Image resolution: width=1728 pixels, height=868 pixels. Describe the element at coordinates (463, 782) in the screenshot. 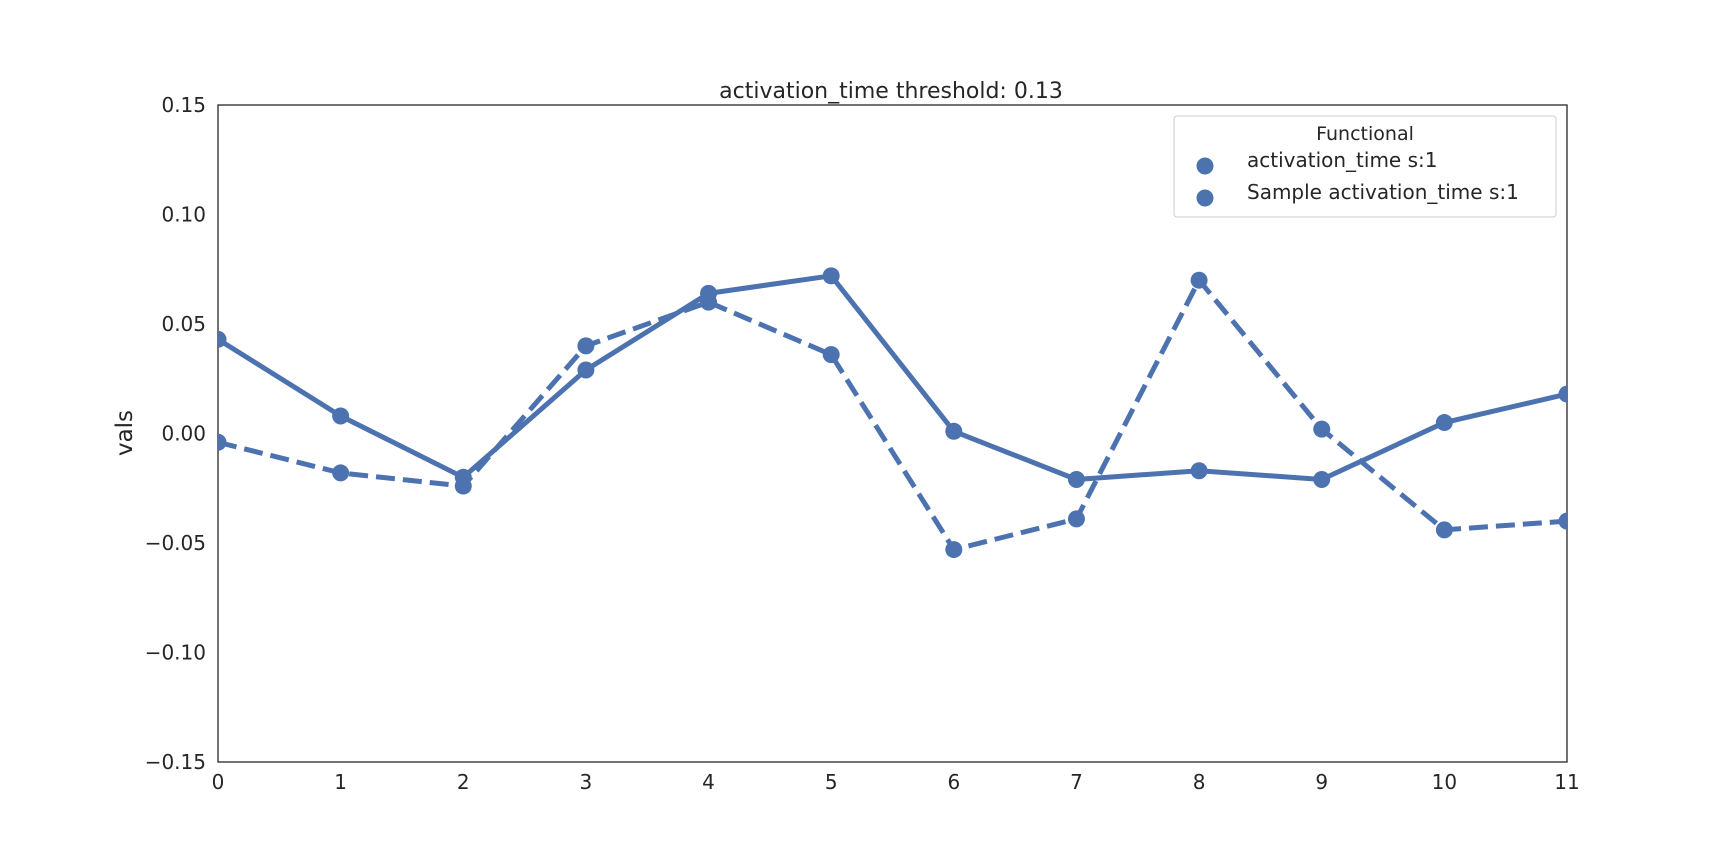

I see `x-tick-label: 2` at that location.